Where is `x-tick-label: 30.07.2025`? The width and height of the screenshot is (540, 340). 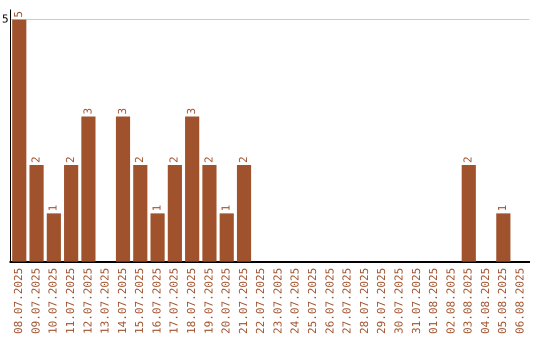 x-tick-label: 30.07.2025 is located at coordinates (399, 301).